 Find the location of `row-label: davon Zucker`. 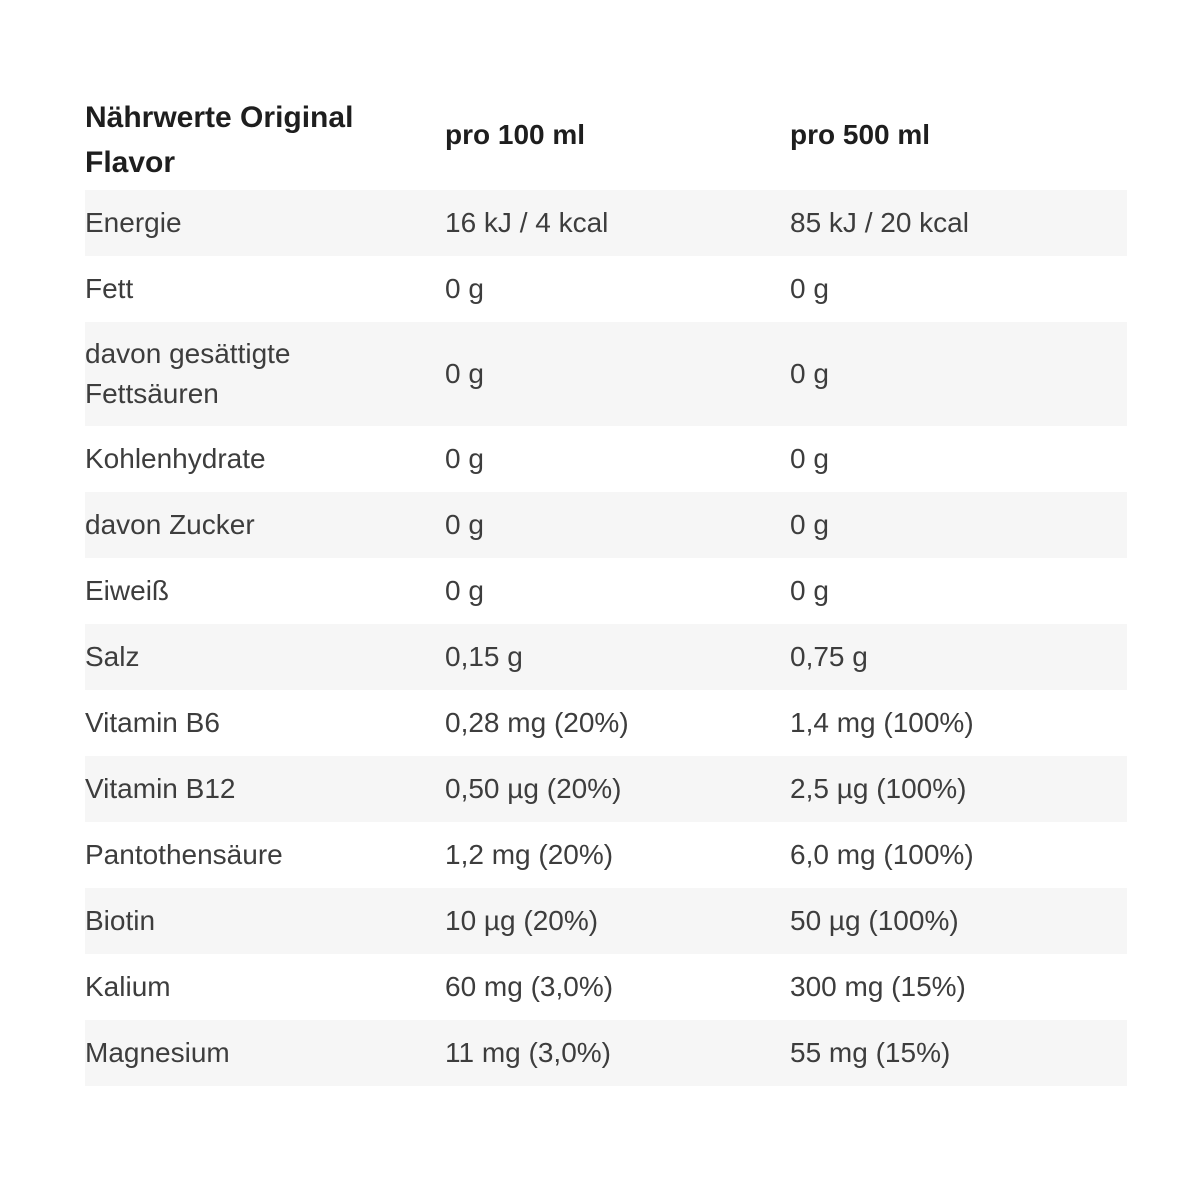

row-label: davon Zucker is located at coordinates (170, 524).